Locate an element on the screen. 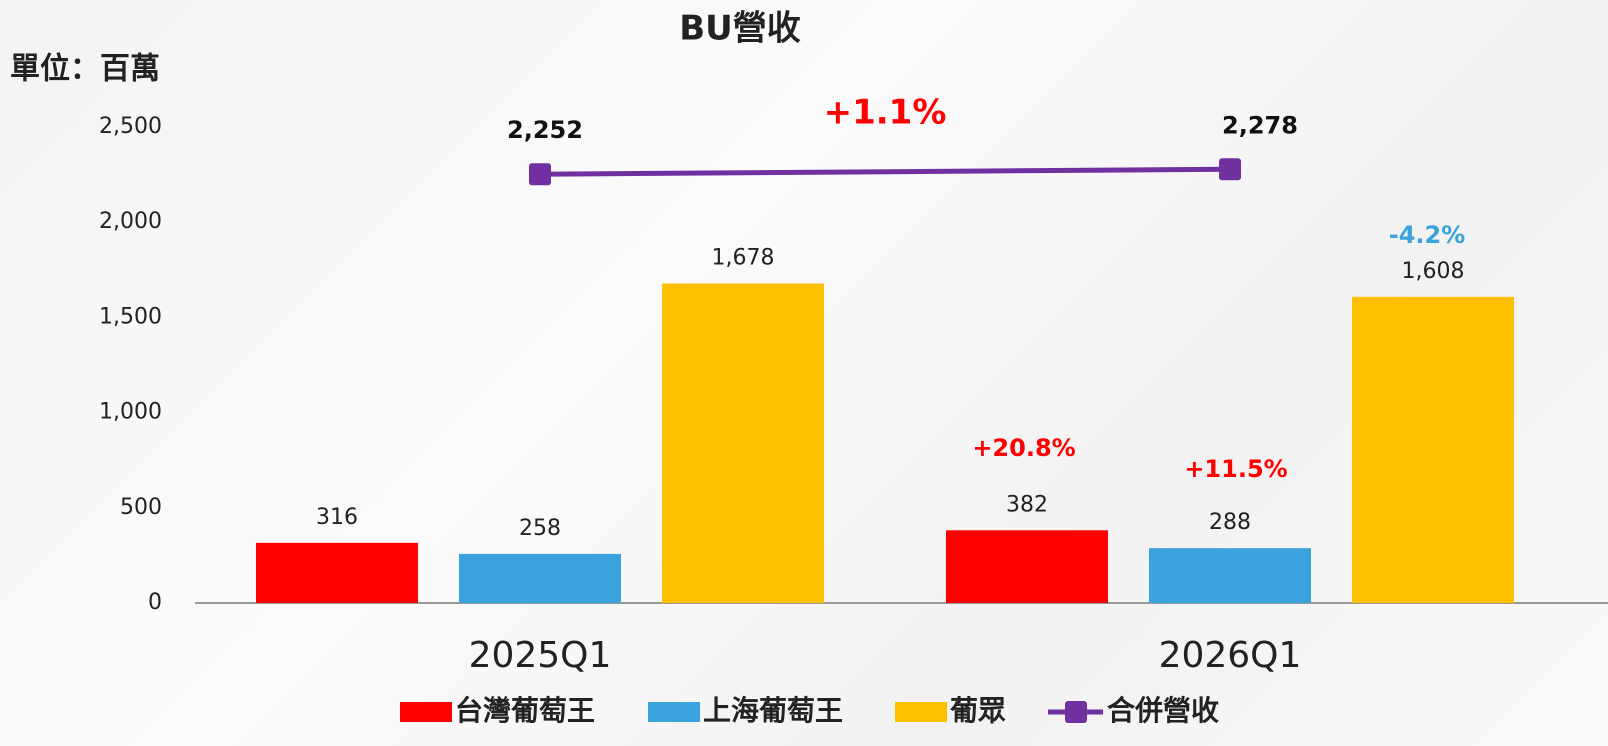 The height and width of the screenshot is (746, 1608). line is located at coordinates (885, 171).